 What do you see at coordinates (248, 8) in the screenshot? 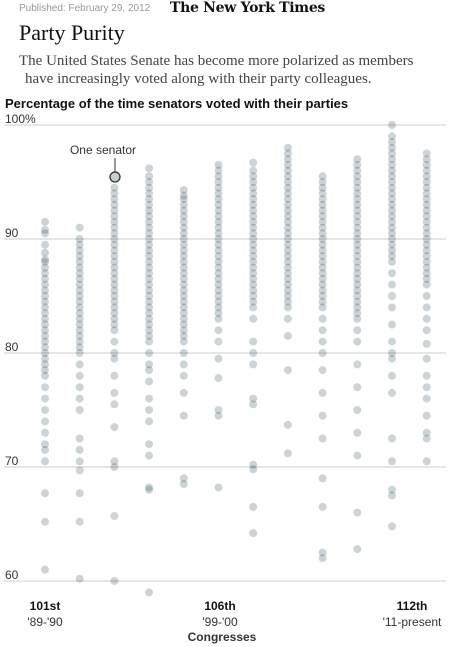
I see `nyt-masthead-logo: The New York Times` at bounding box center [248, 8].